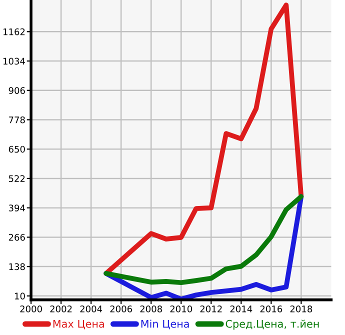  I want to click on x-tick-label: 2010, so click(181, 309).